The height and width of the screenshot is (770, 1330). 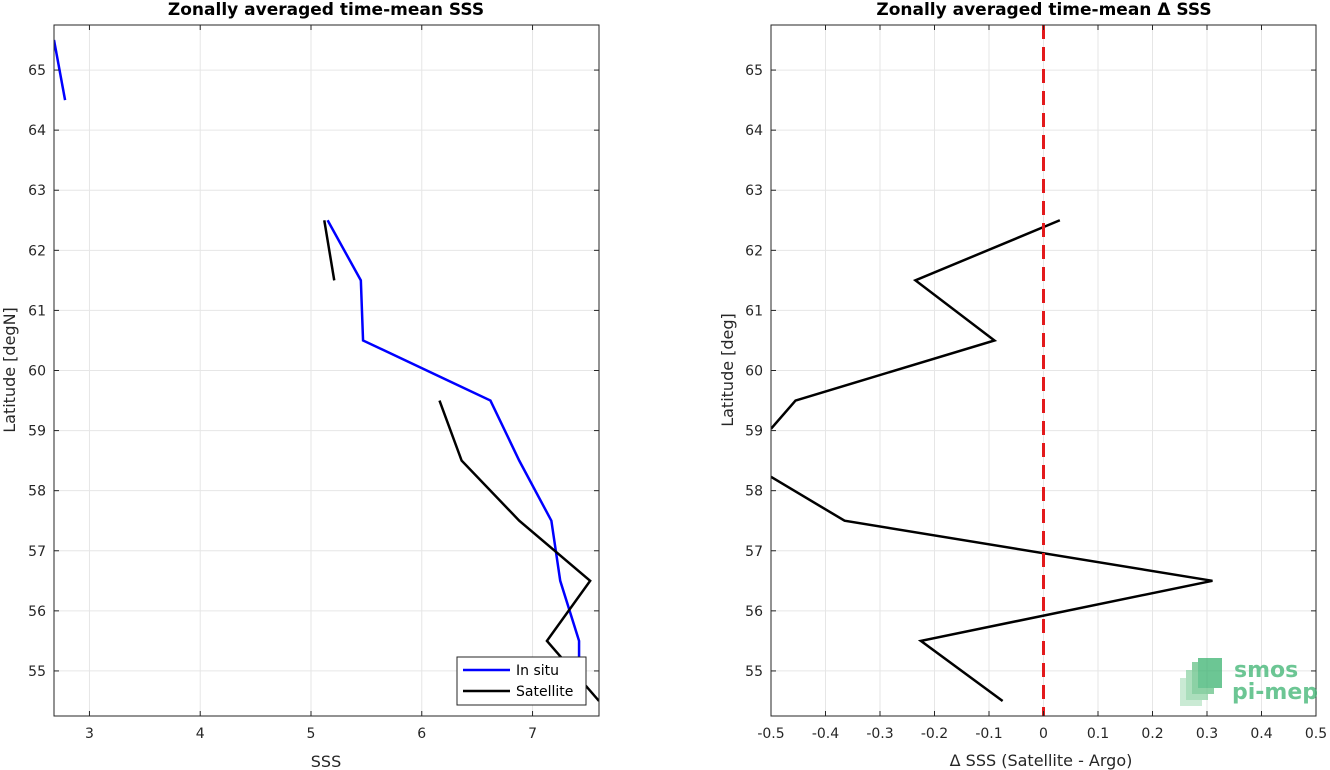 I want to click on x-axis-label: Δ SSS (Satellite - Argo), so click(x=1041, y=760).